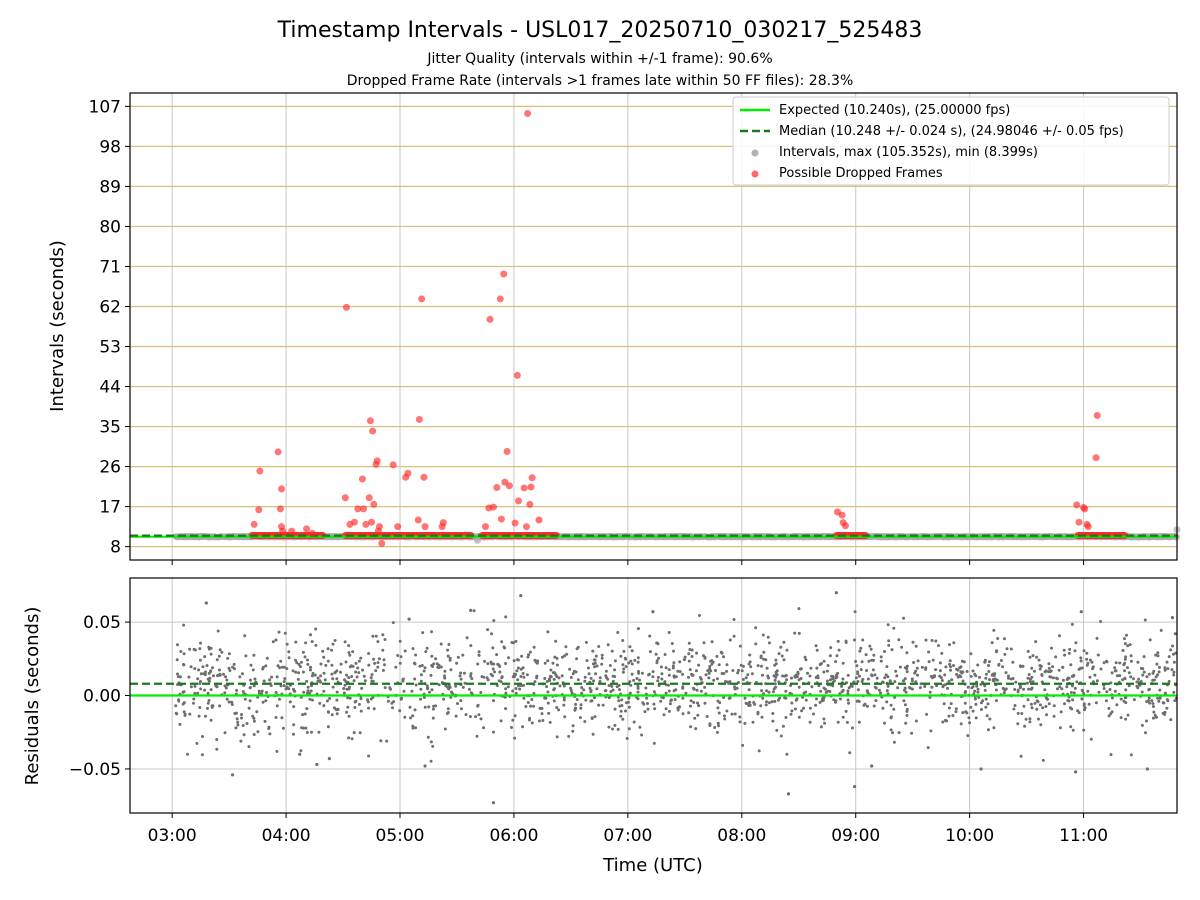 The image size is (1200, 900). I want to click on intervals-x-ticks, so click(628, 562).